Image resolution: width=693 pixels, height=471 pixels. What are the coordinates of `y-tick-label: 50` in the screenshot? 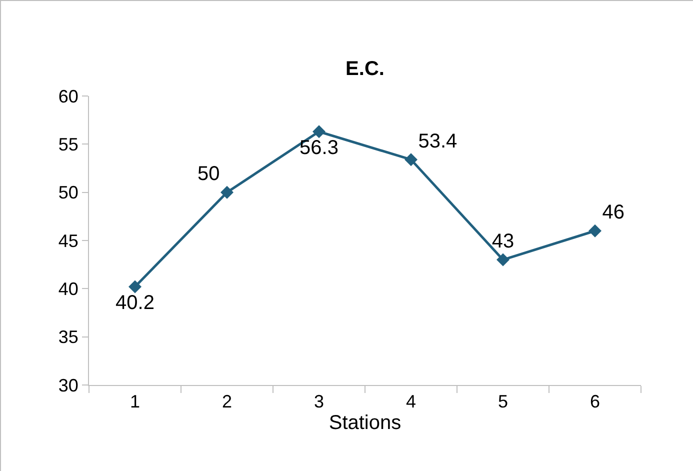 It's located at (68, 192).